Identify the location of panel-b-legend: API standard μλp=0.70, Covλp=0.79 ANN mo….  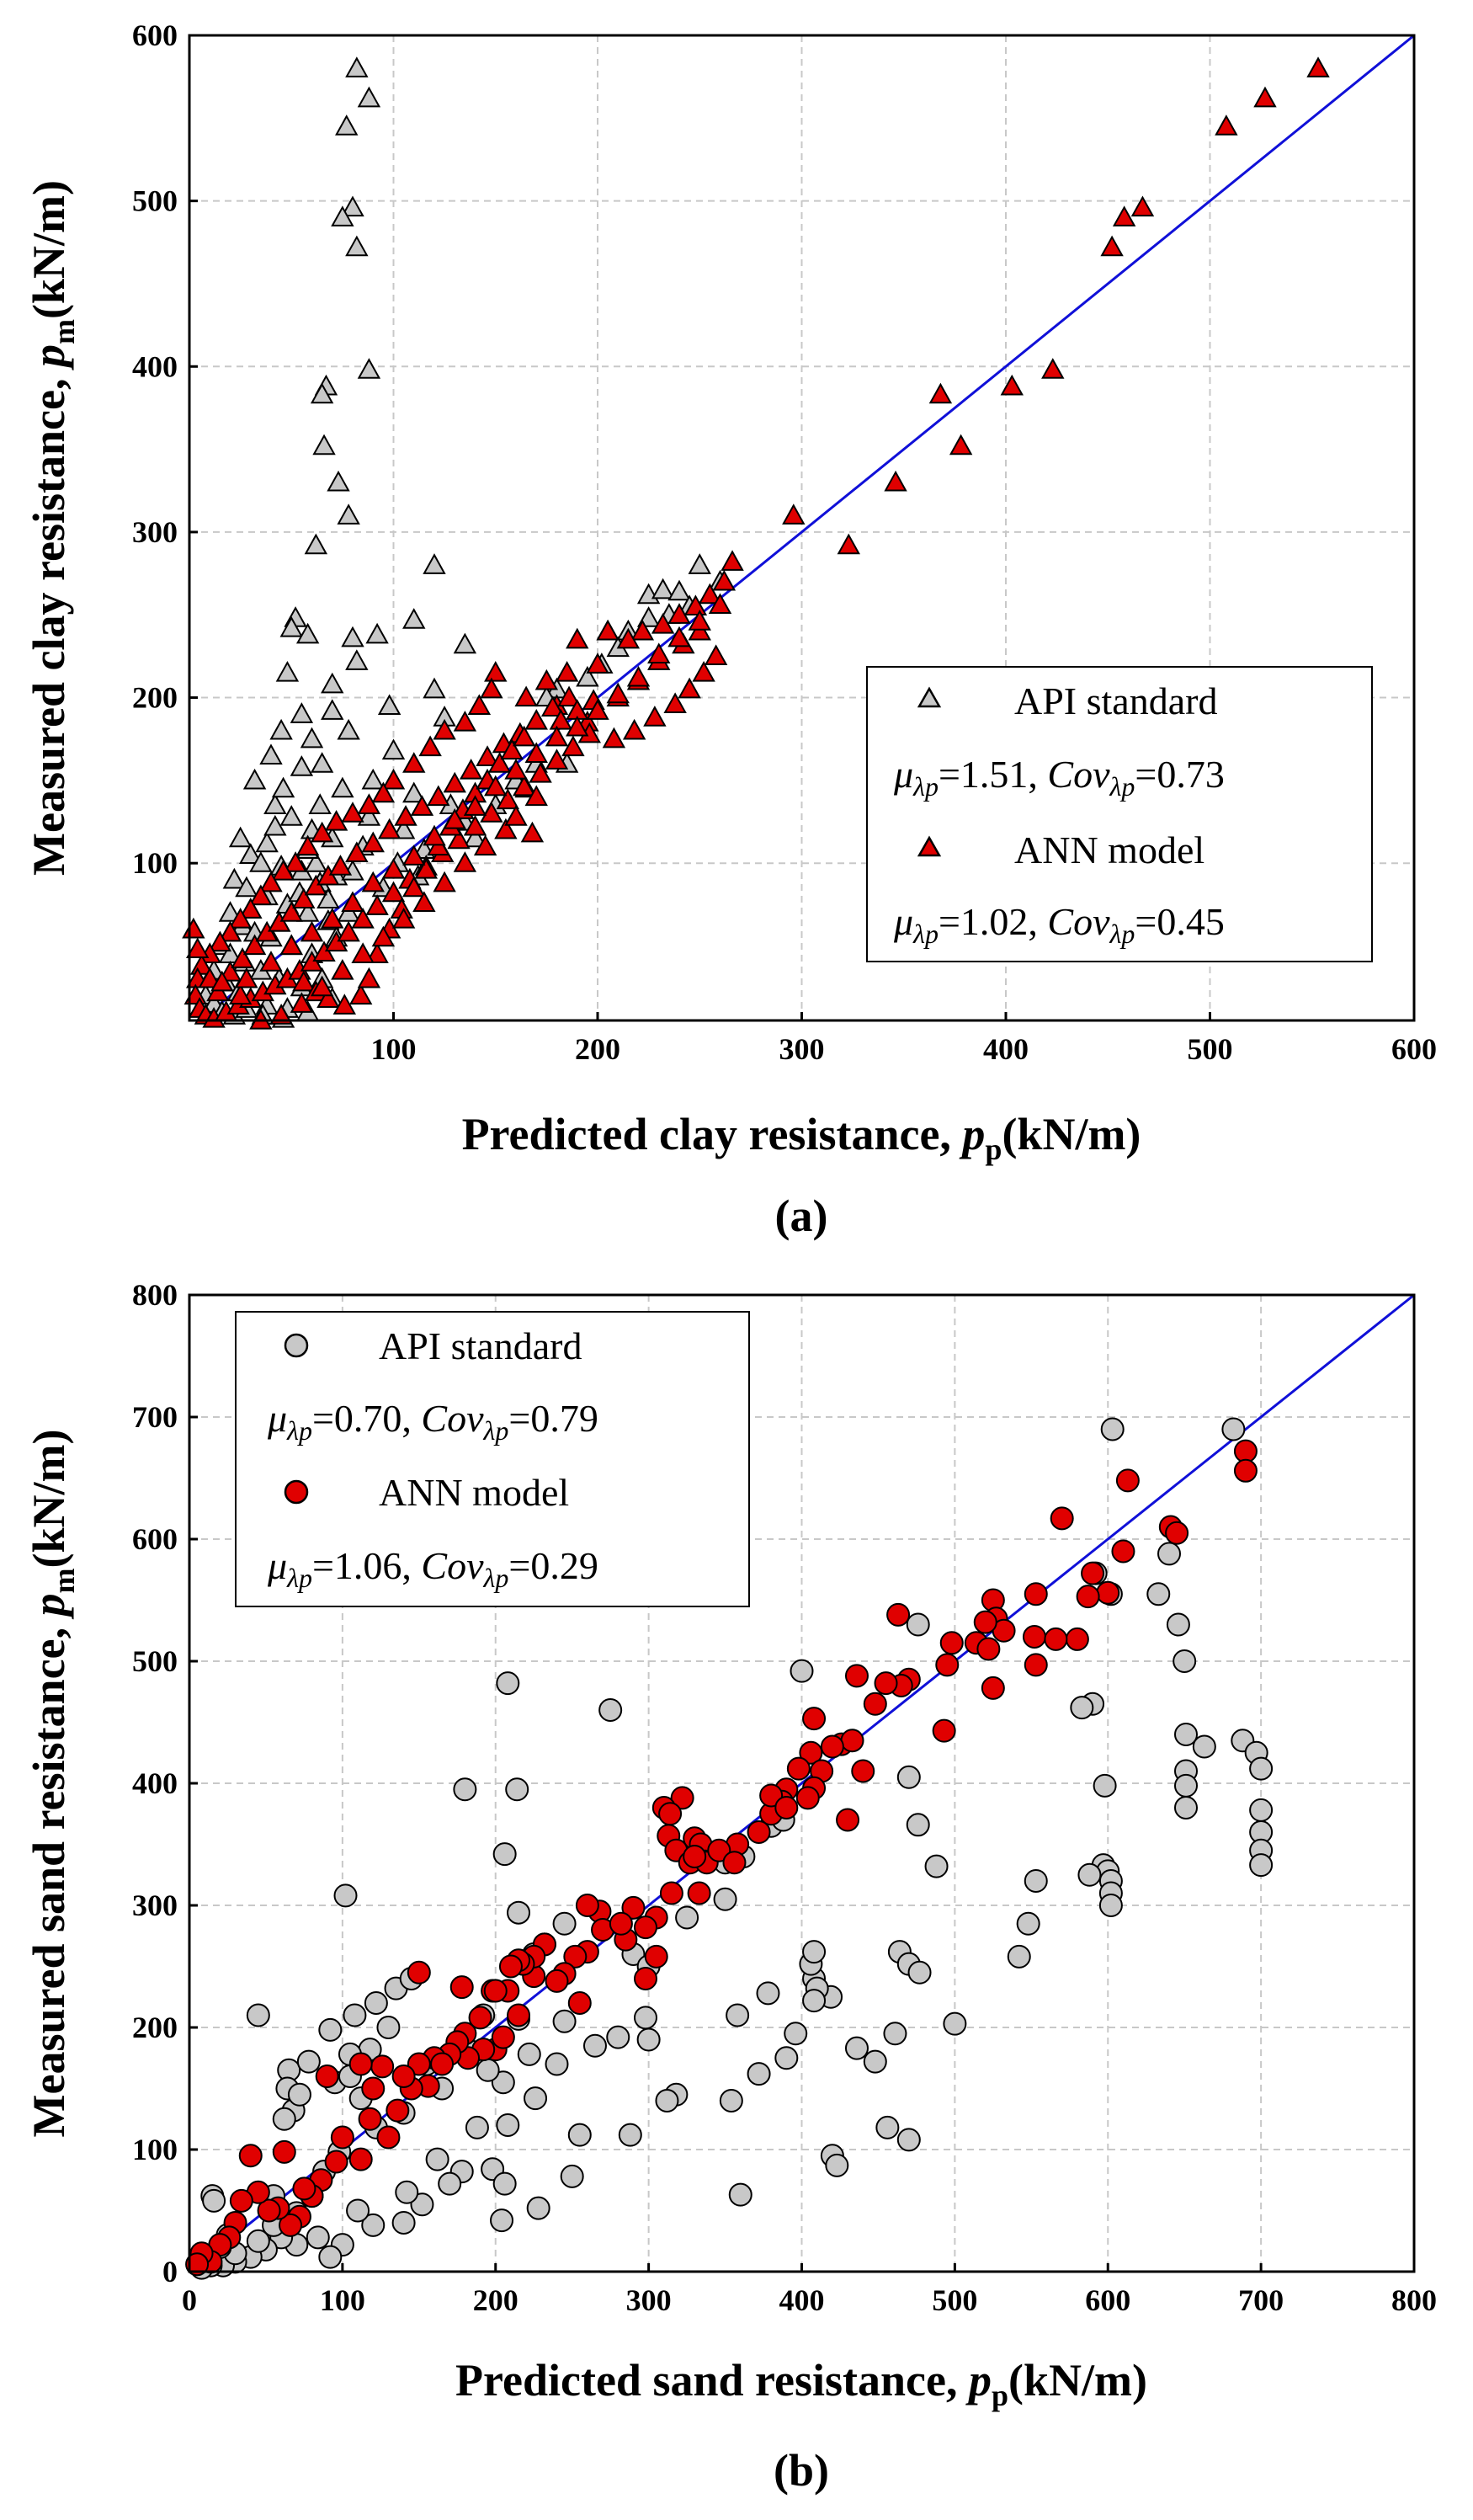
(492, 1459).